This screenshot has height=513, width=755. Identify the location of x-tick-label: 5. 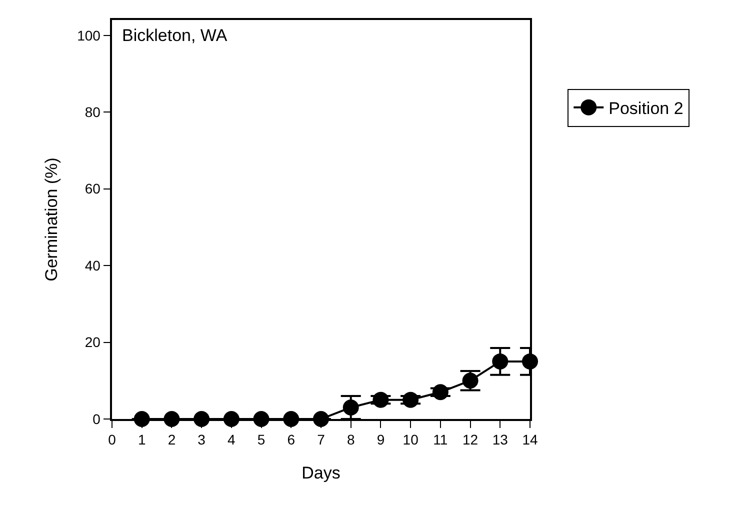
(261, 440).